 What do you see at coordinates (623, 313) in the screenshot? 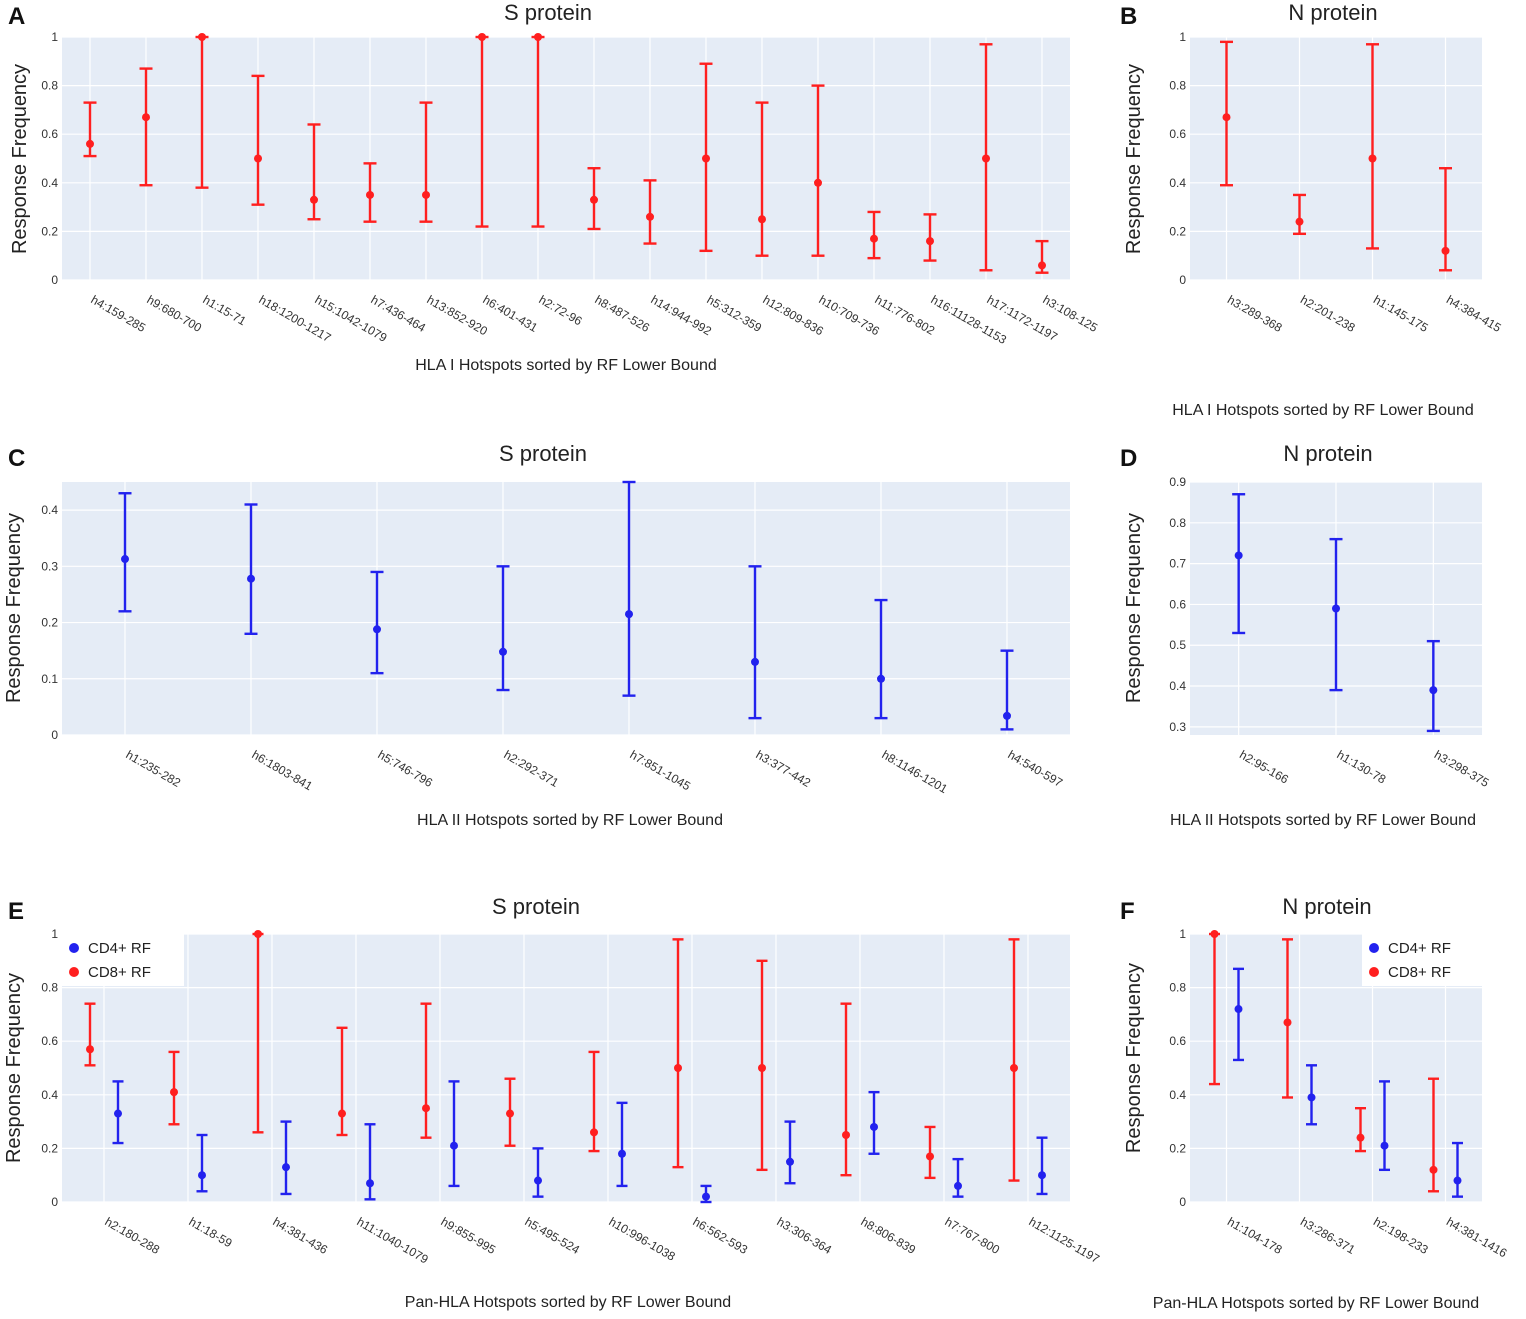
I see `x-tick-label: h8:487-526` at bounding box center [623, 313].